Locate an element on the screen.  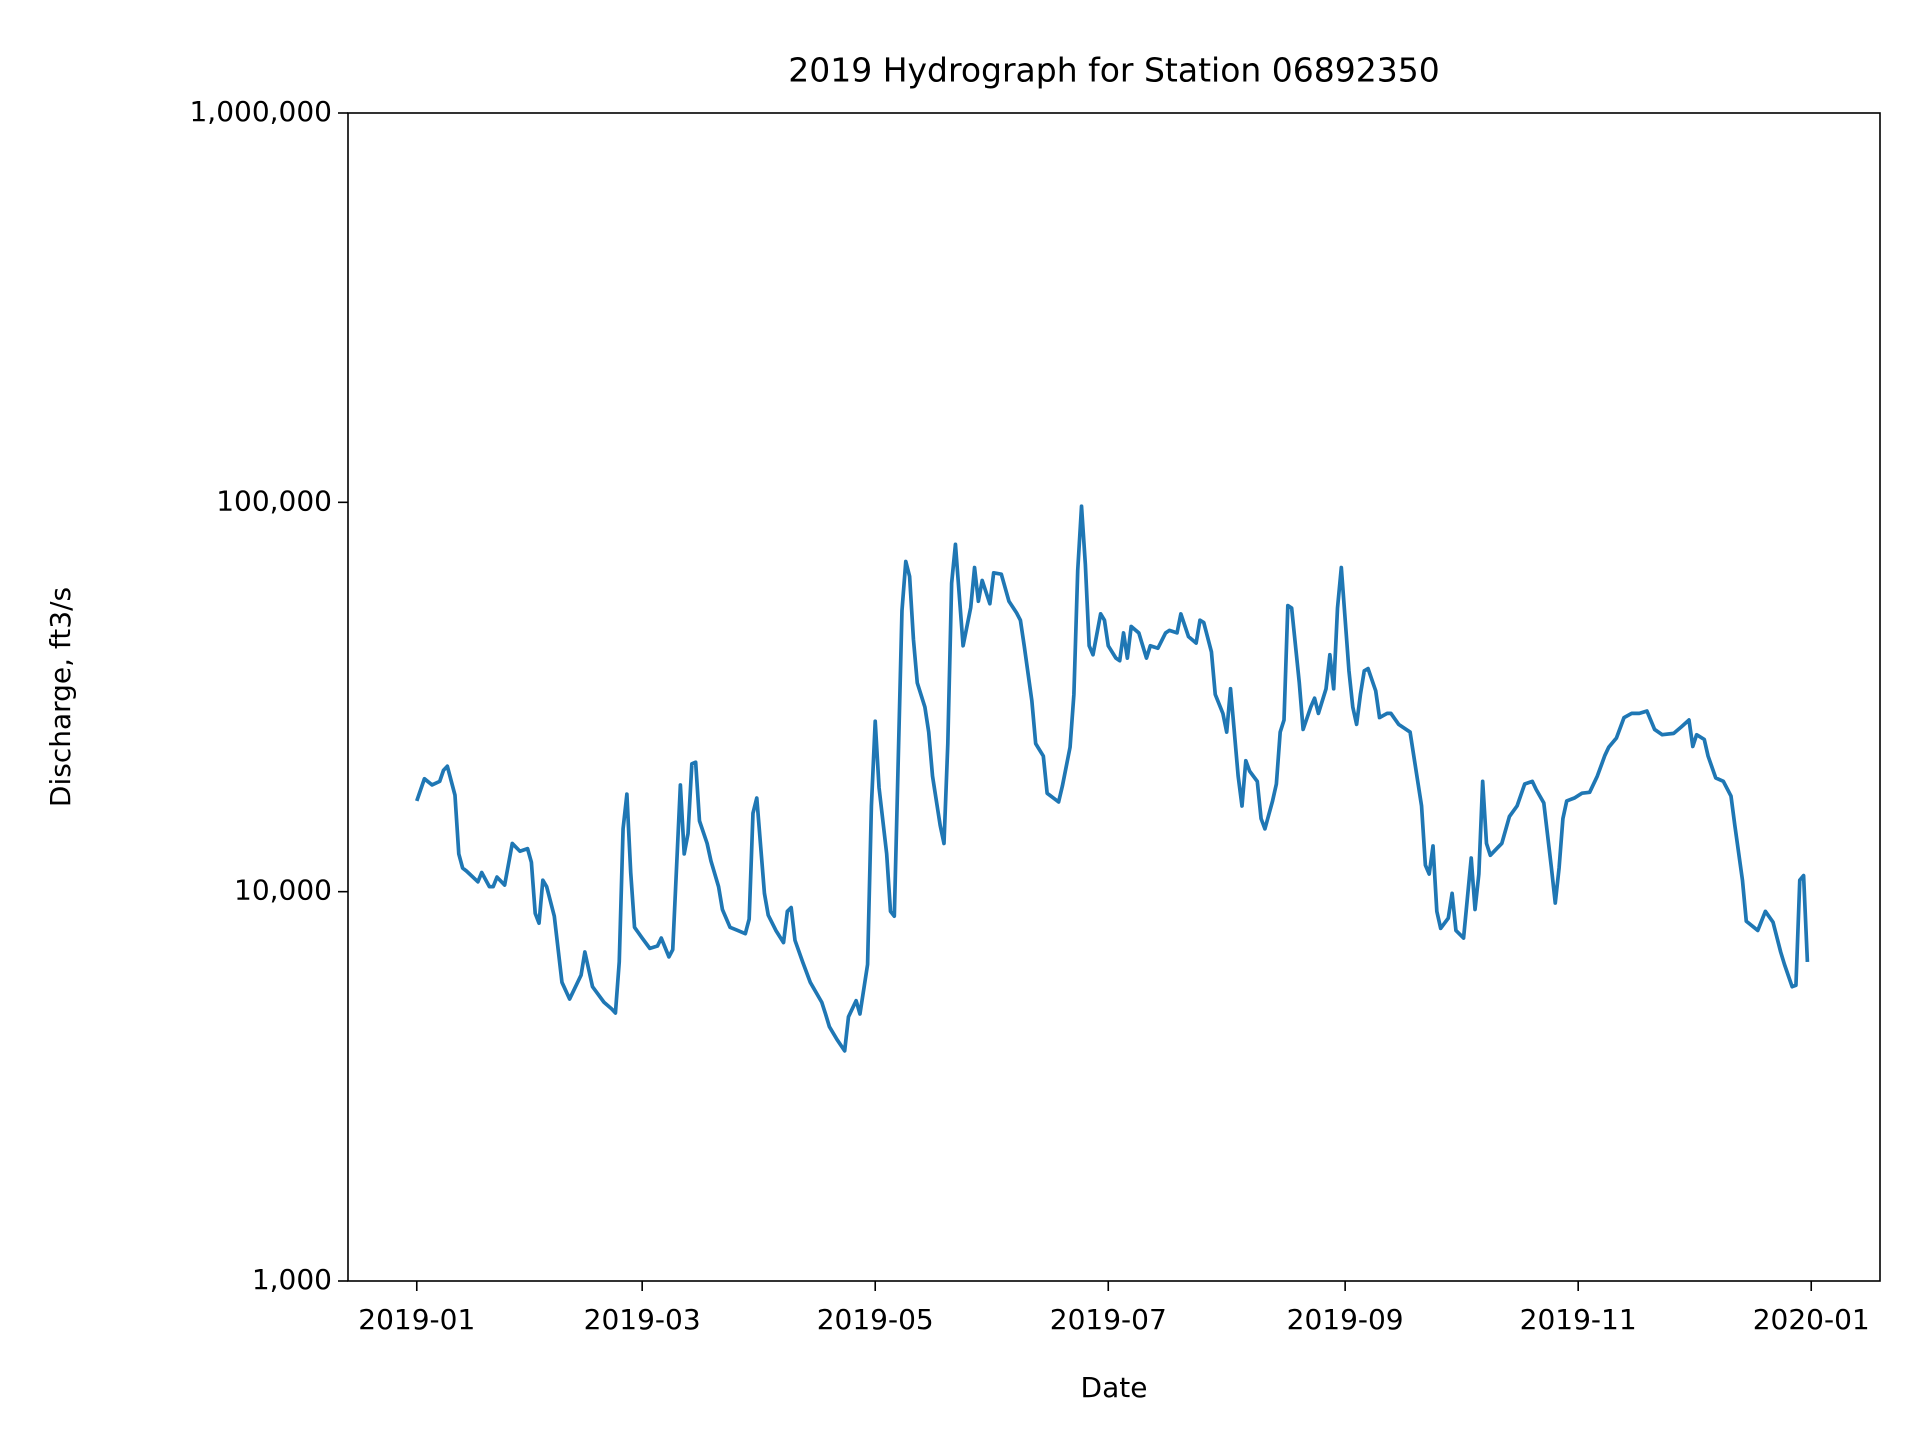
x-tick-label: 2019-03 is located at coordinates (642, 1319).